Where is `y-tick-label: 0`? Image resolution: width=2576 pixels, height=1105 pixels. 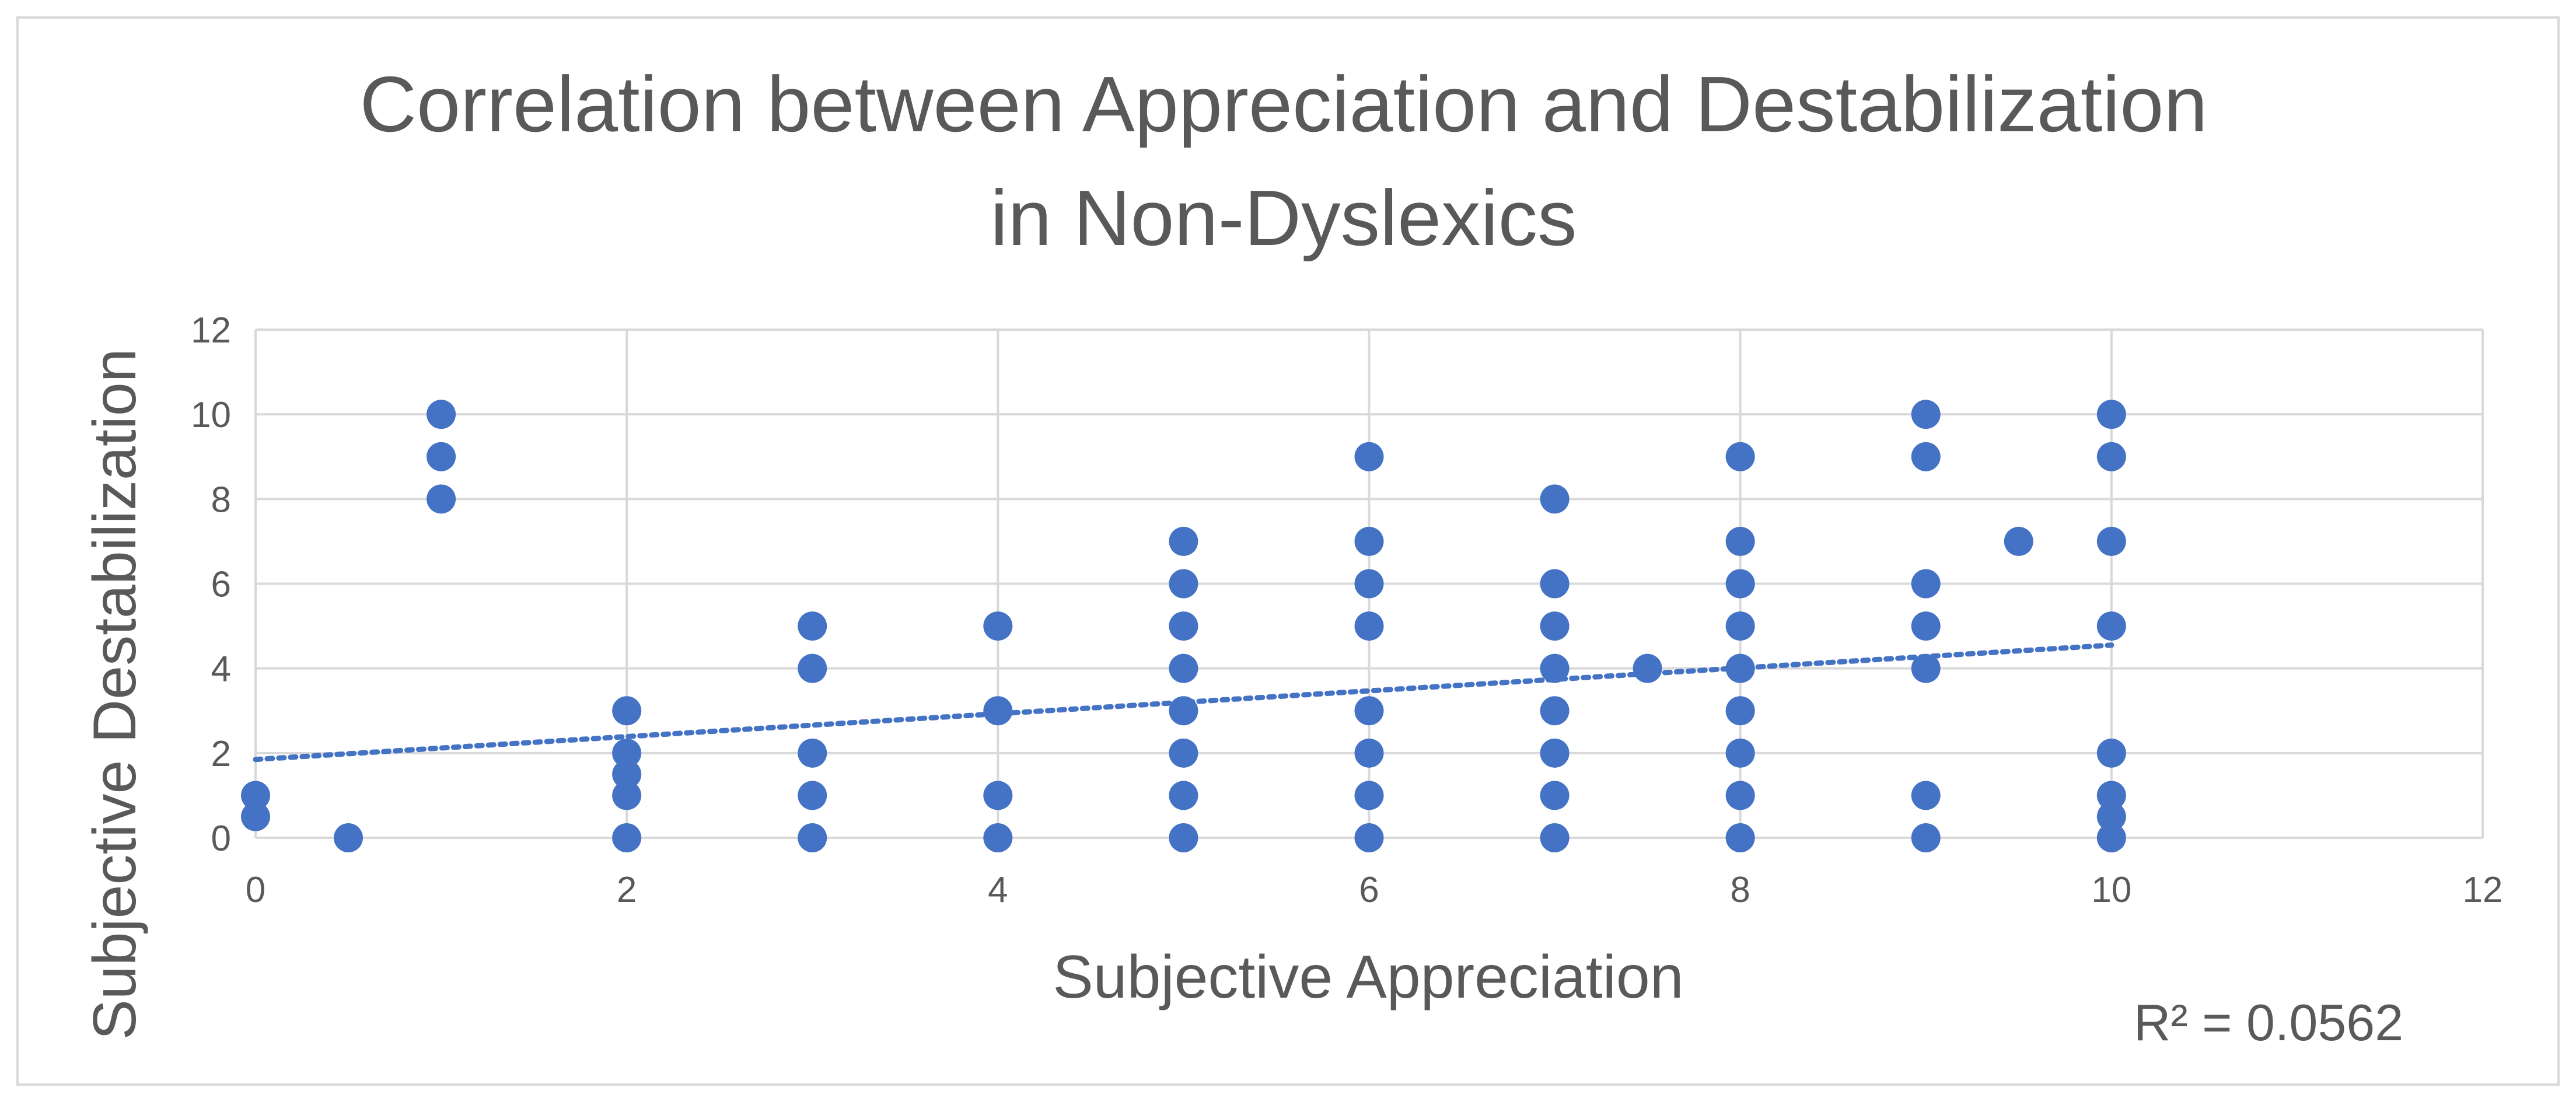
y-tick-label: 0 is located at coordinates (221, 839).